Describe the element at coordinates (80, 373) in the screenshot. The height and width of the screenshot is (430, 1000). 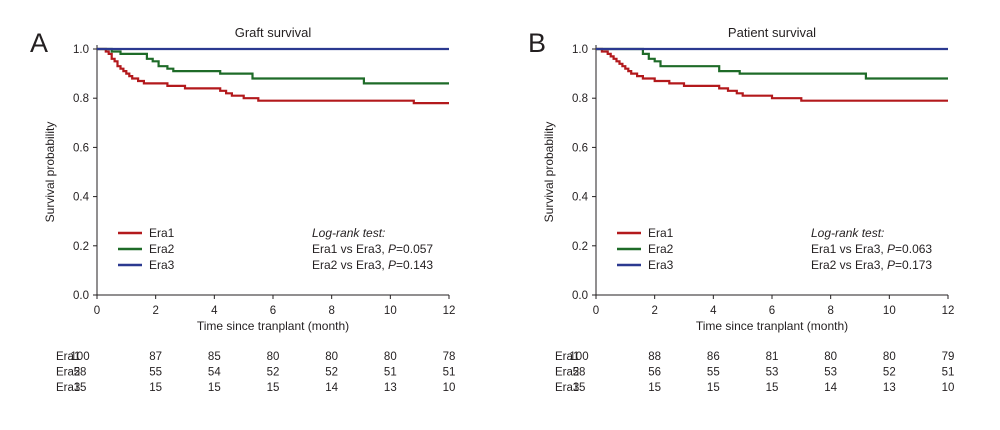
I see `risk-value: 58` at that location.